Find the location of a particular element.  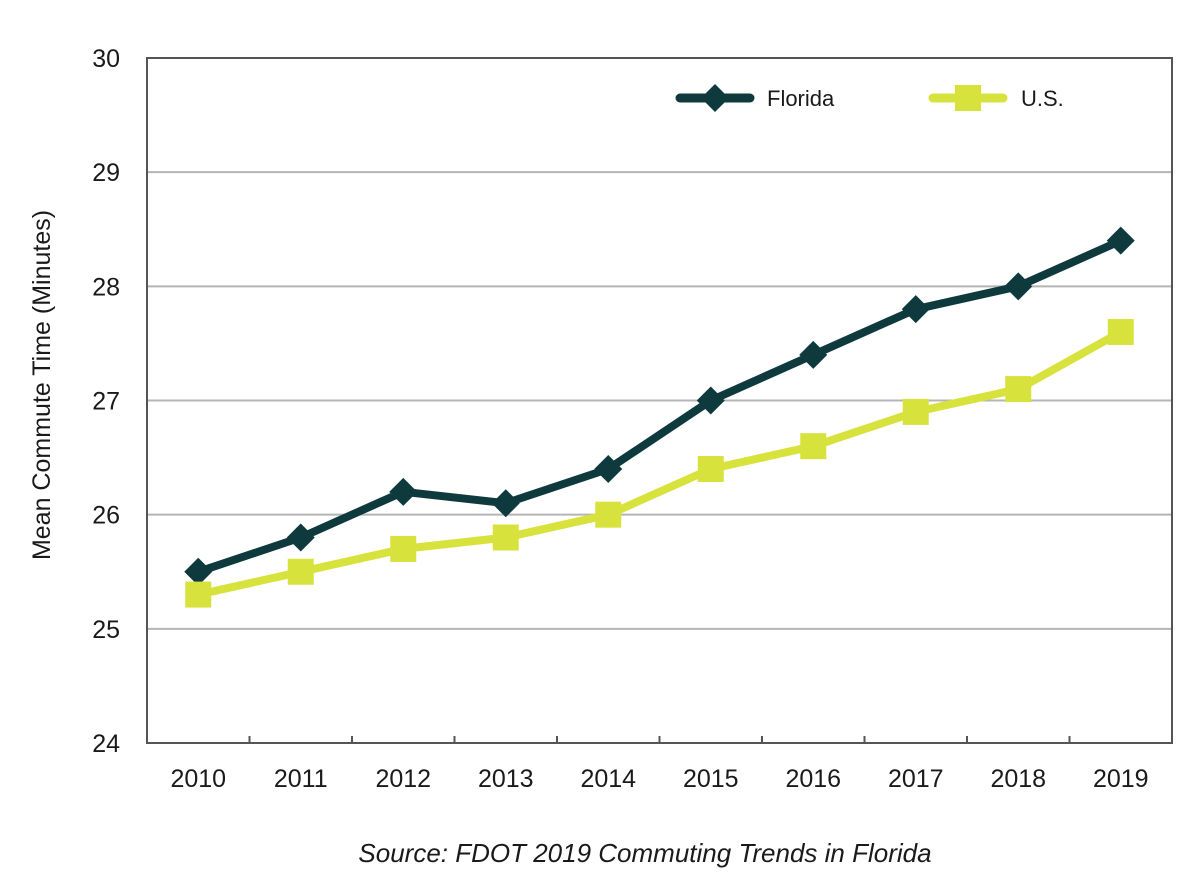

legend-marker-florida is located at coordinates (715, 98).